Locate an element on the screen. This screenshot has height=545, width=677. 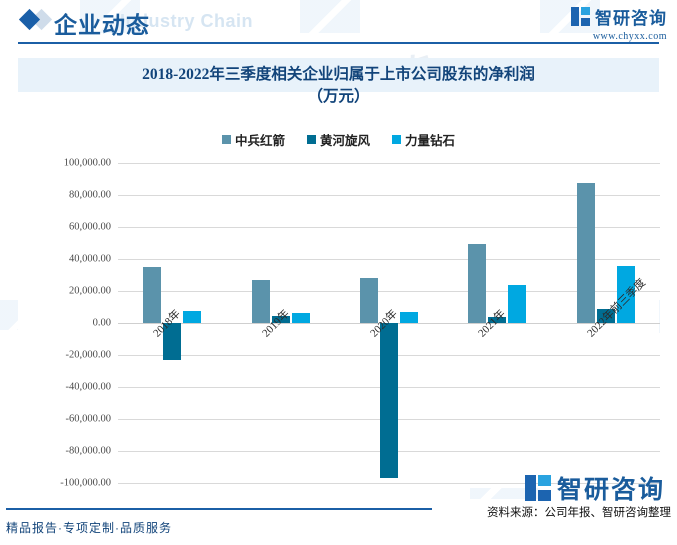
bar-黄河旋风-2020年 is located at coordinates (389, 401).